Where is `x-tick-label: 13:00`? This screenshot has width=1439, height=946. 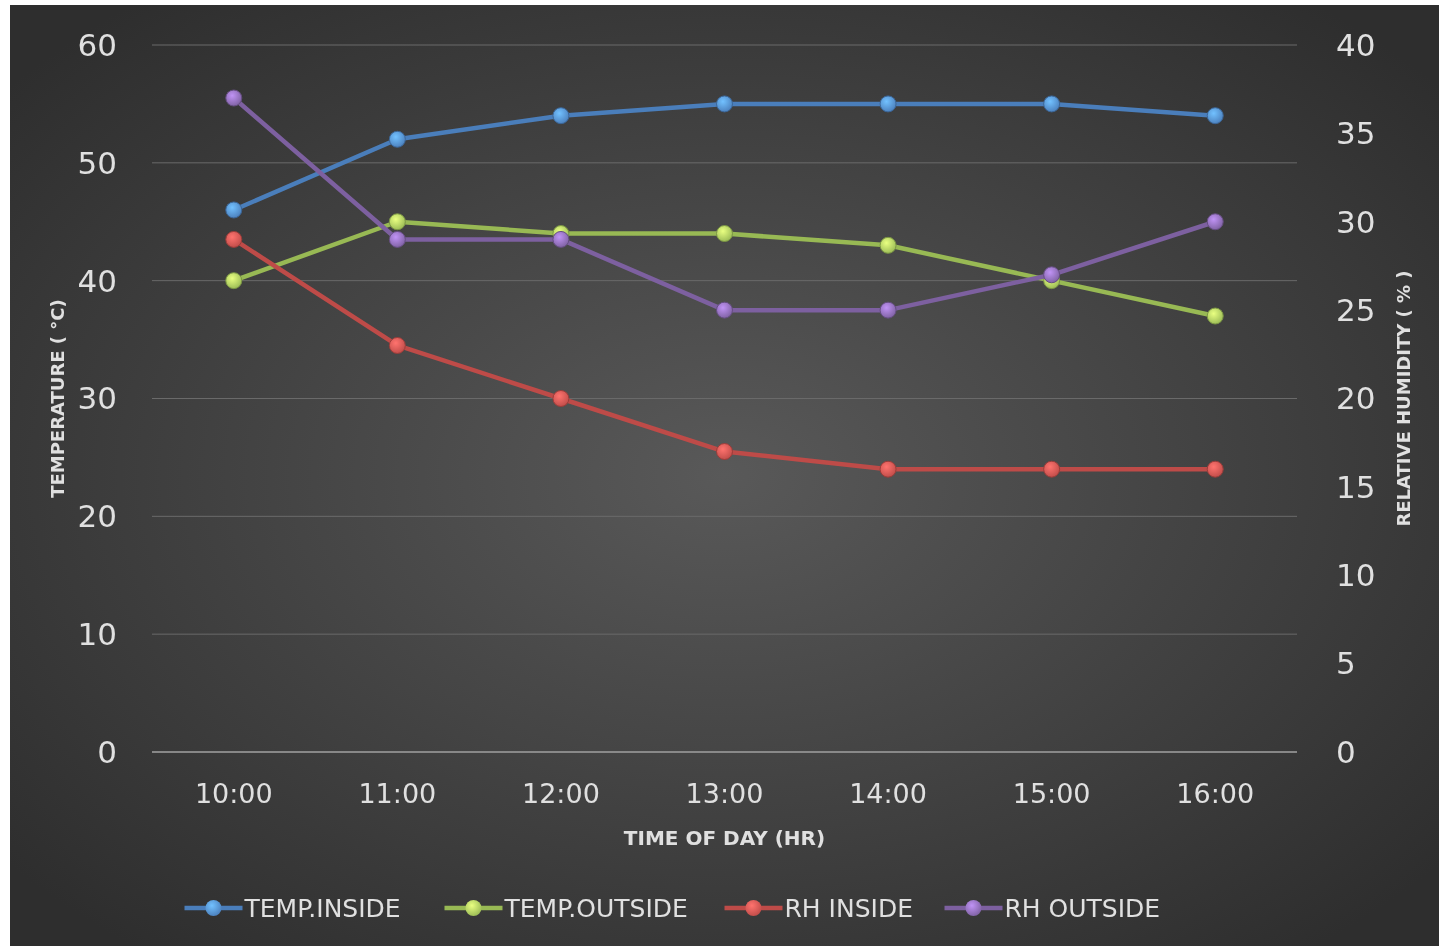 x-tick-label: 13:00 is located at coordinates (724, 794).